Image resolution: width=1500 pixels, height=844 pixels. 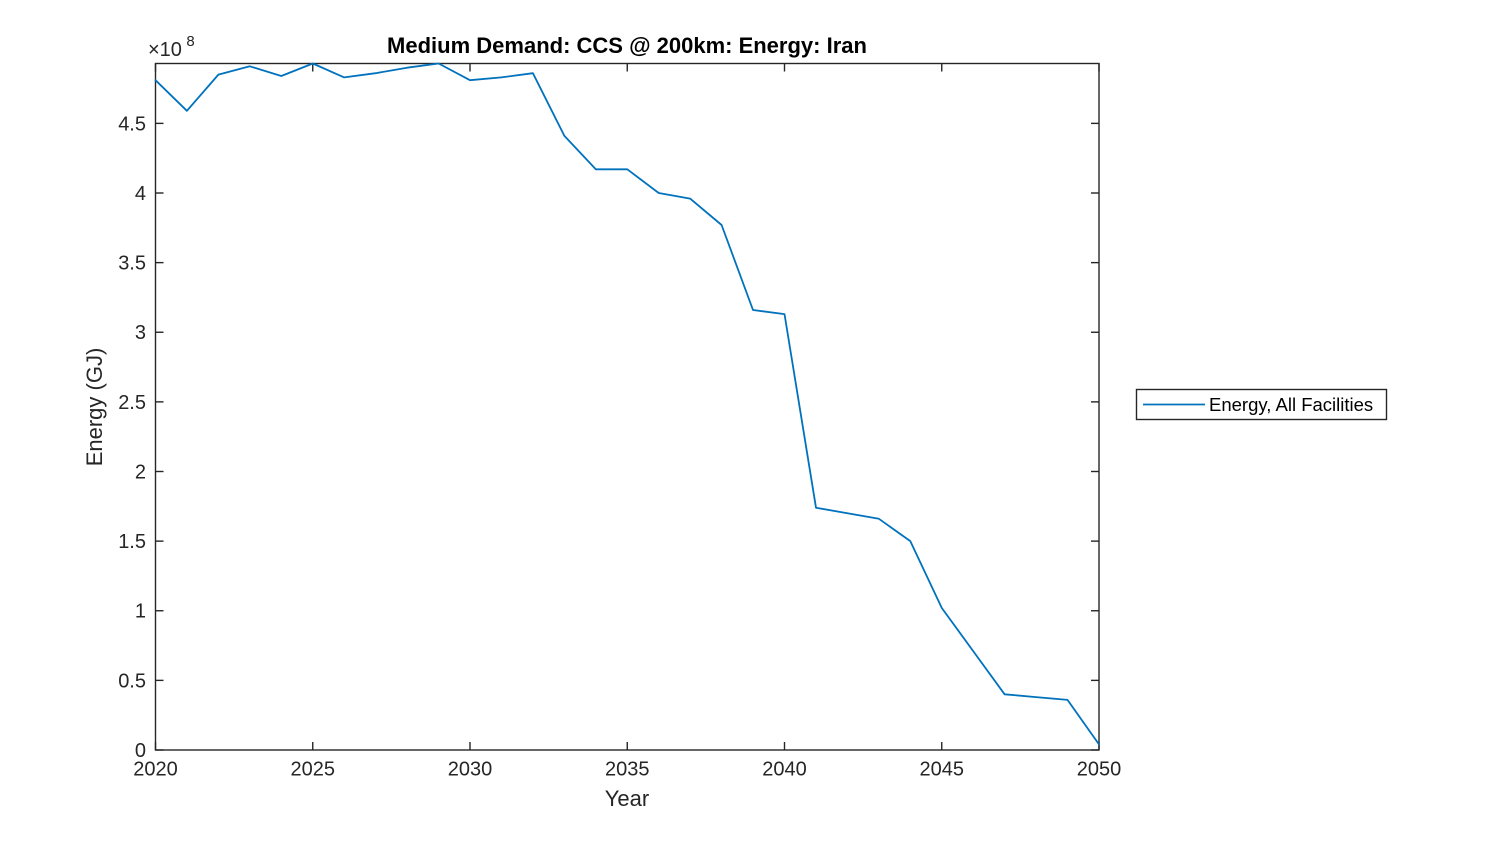 What do you see at coordinates (190, 41) in the screenshot?
I see `y-axis-multiplier-exponent: 8` at bounding box center [190, 41].